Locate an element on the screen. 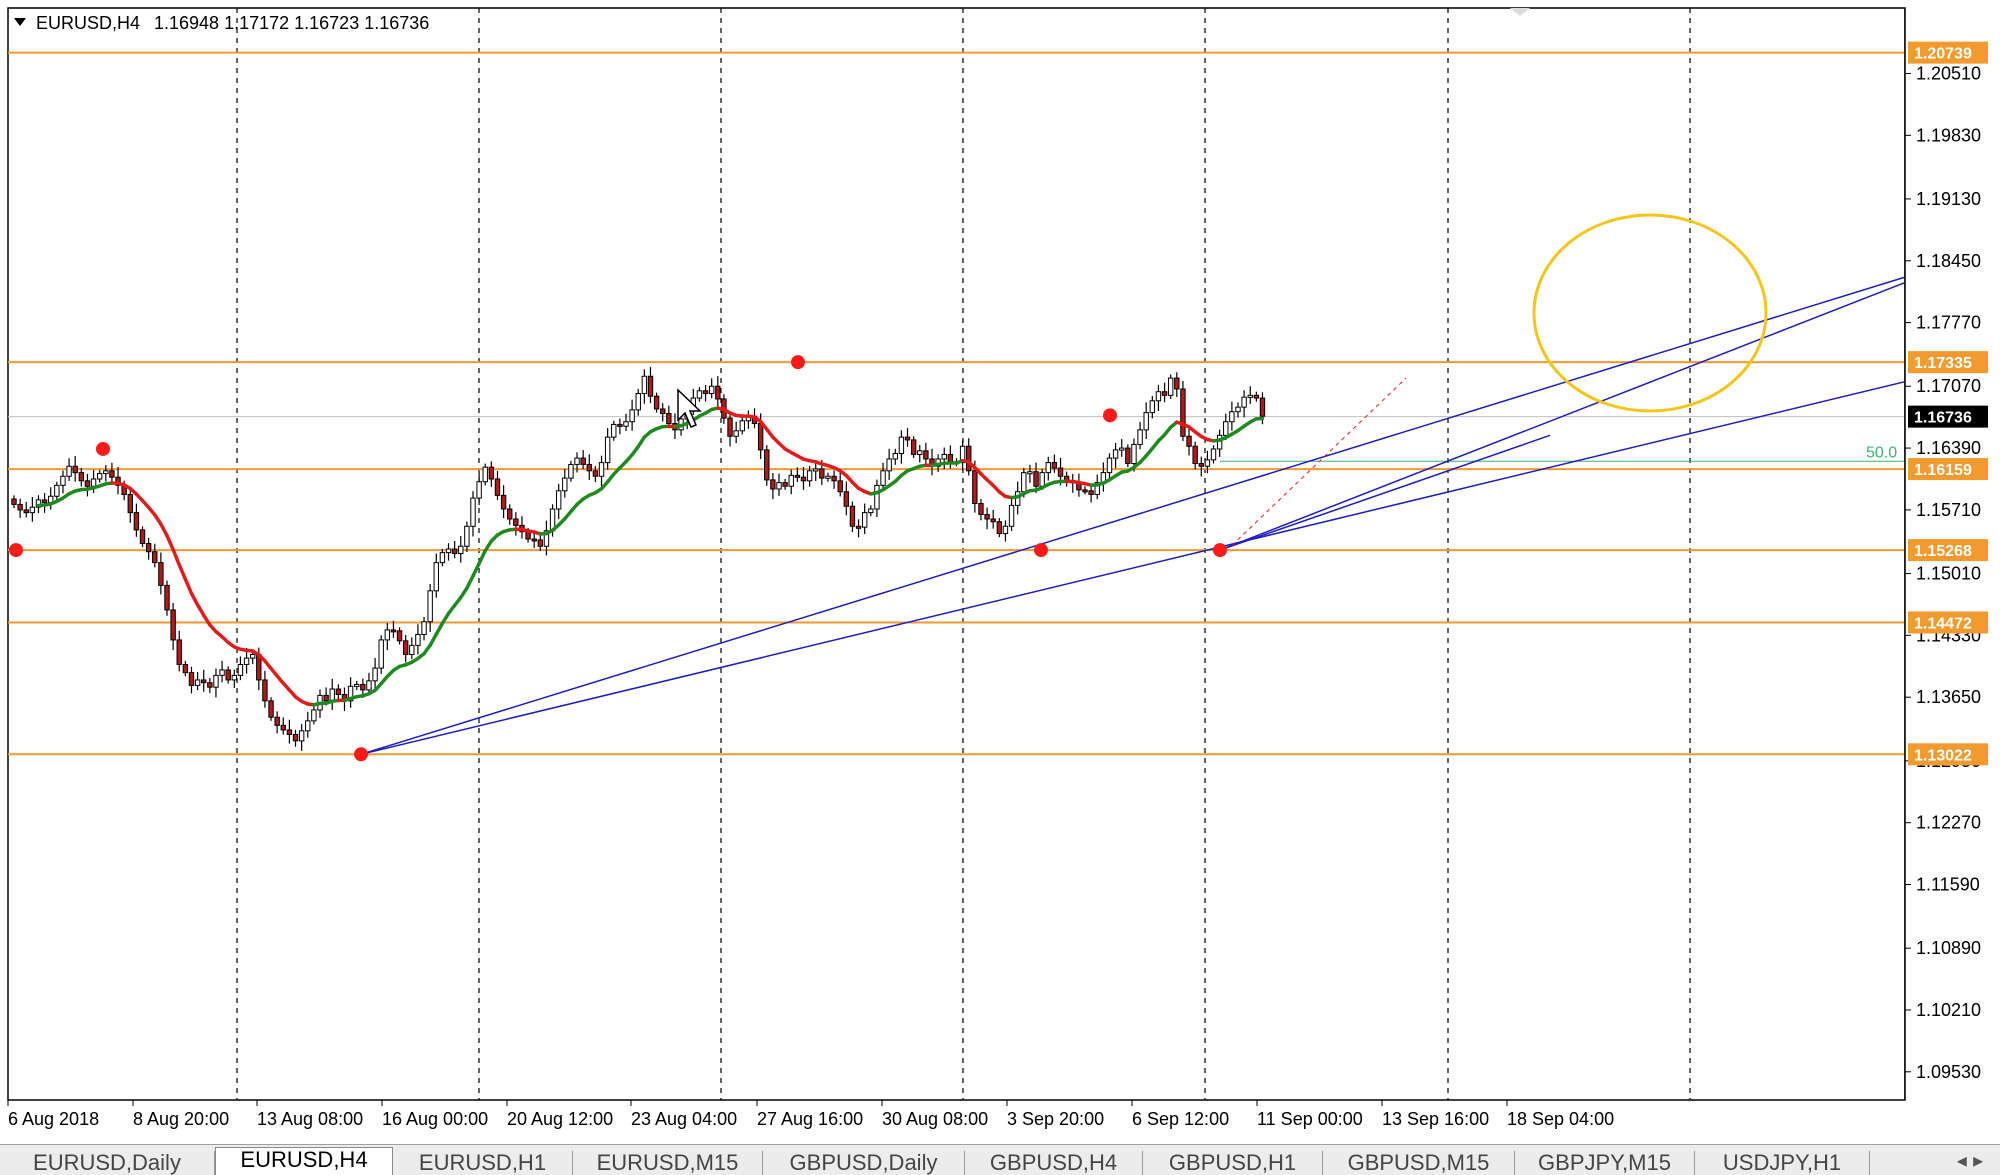 This screenshot has width=2000, height=1175. fibonacci-level-label: 50.0 is located at coordinates (1881, 452).